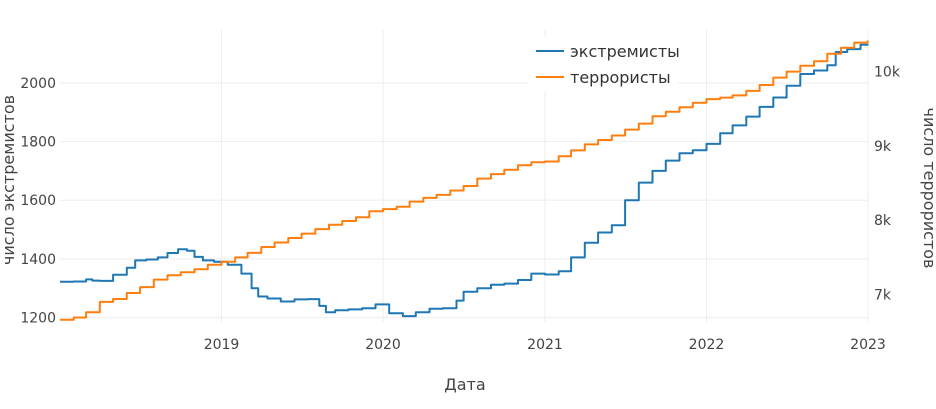  I want to click on x-axis-ticks: 2019 2020 2021 2022 2023, so click(545, 345).